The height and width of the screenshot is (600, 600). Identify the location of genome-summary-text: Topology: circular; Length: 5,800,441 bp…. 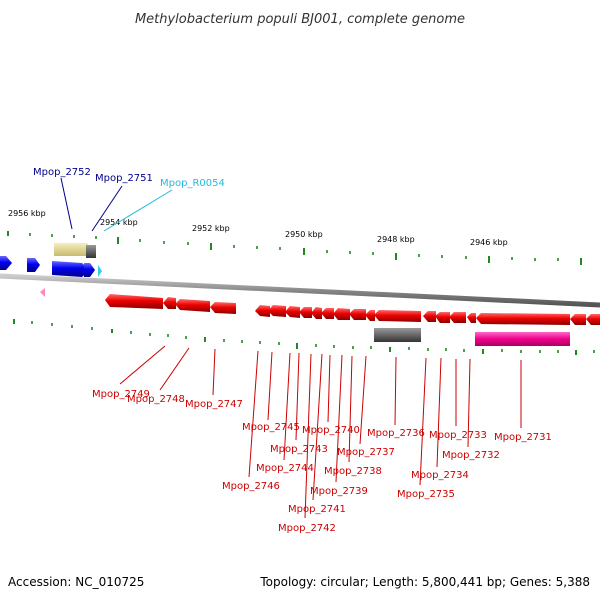
(424, 582).